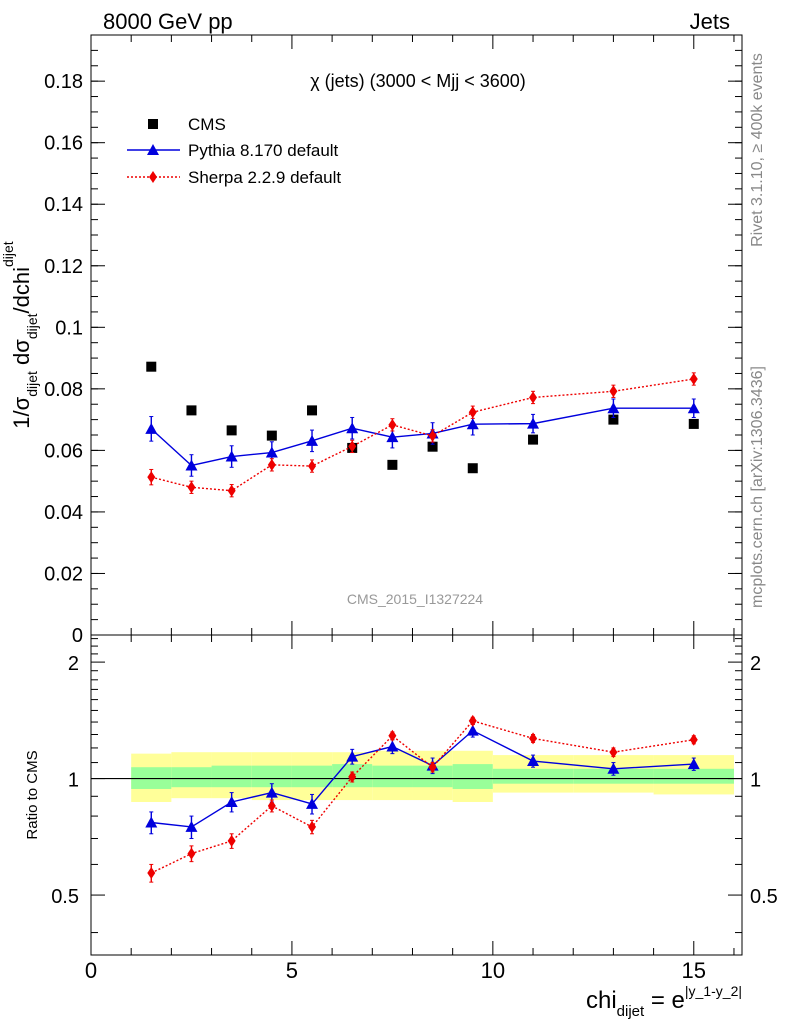  Describe the element at coordinates (63, 144) in the screenshot. I see `y-tick-label: 0.16` at that location.